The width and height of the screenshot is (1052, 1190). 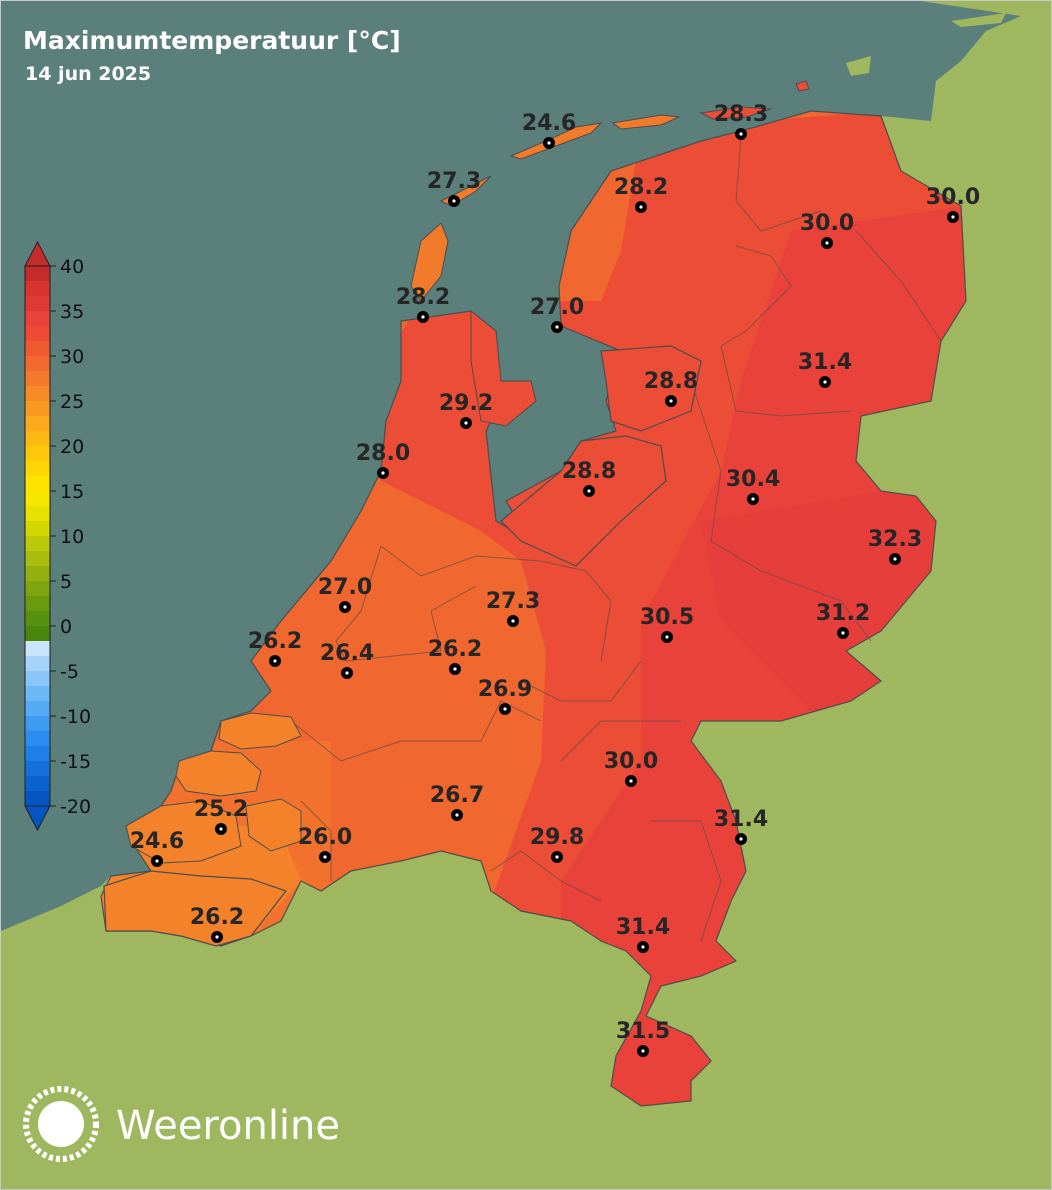 I want to click on station-marker: 25.2, so click(x=221, y=816).